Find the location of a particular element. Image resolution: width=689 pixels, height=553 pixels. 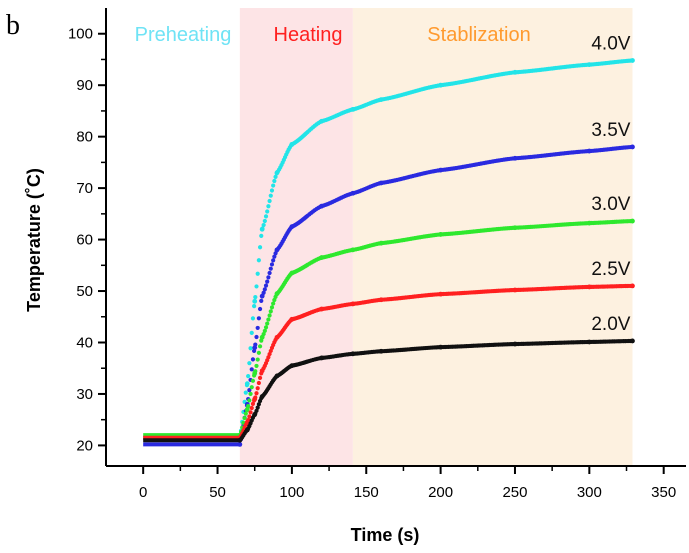

y-tick-label: 90 is located at coordinates (84, 85).